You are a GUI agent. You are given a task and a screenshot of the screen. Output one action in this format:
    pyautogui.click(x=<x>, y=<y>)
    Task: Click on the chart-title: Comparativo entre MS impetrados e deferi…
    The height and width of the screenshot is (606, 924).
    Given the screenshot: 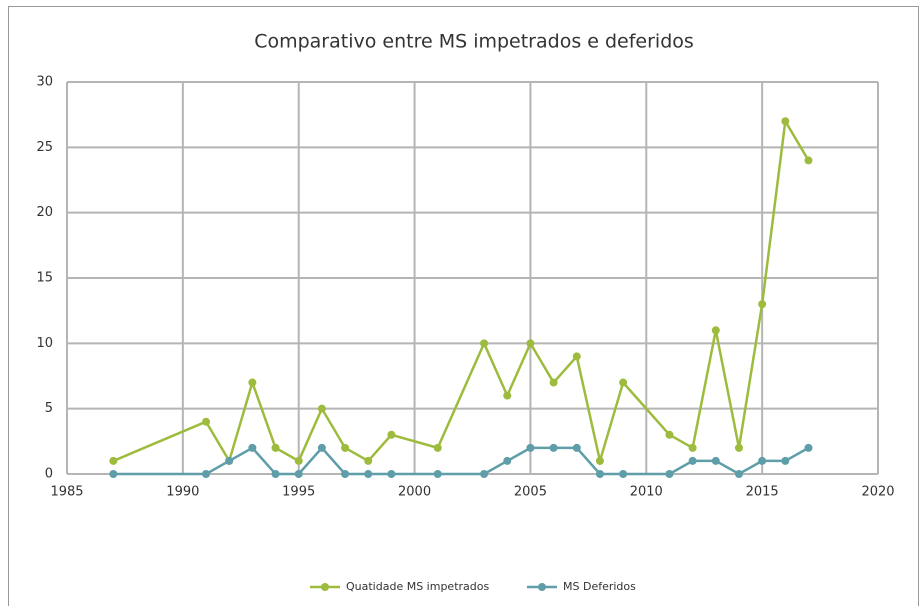 What is the action you would take?
    pyautogui.click(x=474, y=42)
    